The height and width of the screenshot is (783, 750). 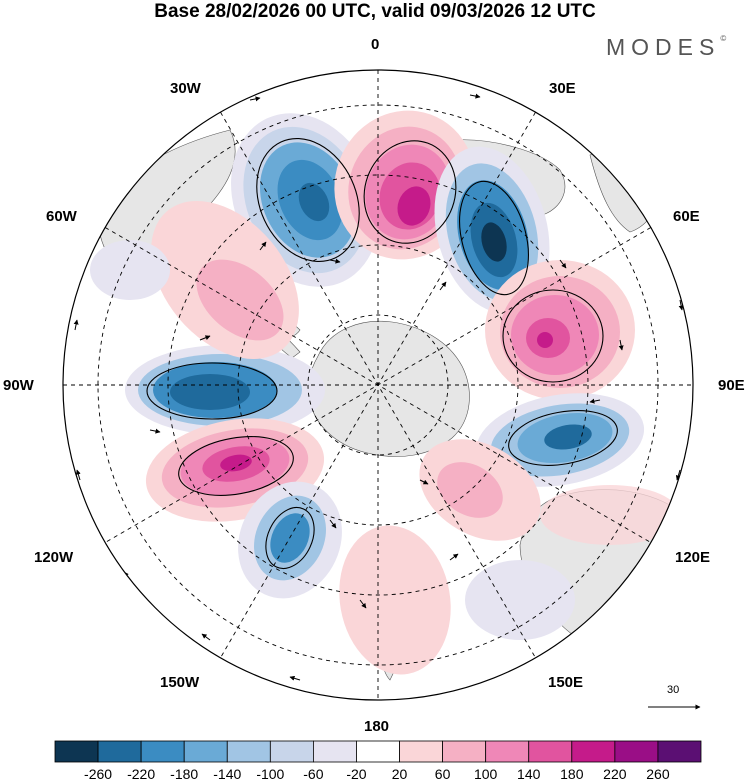 I want to click on colorbar-tick-label: 140, so click(x=529, y=774).